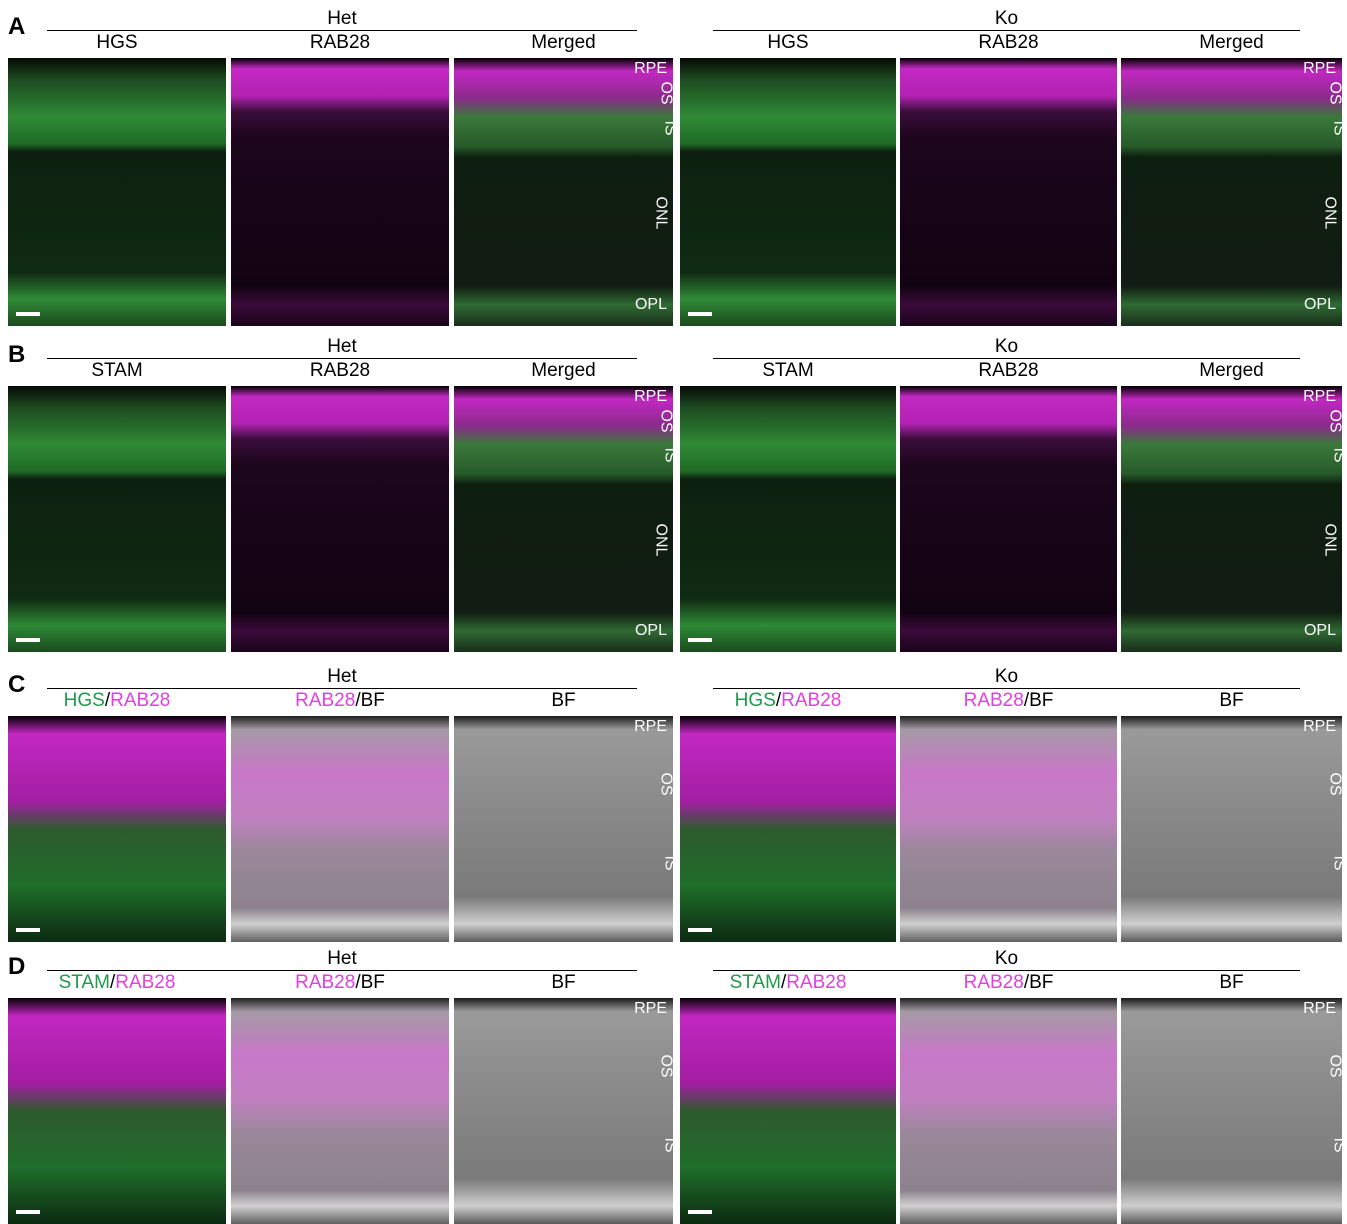 The height and width of the screenshot is (1224, 1347). Describe the element at coordinates (17, 684) in the screenshot. I see `panel-letter: C` at that location.